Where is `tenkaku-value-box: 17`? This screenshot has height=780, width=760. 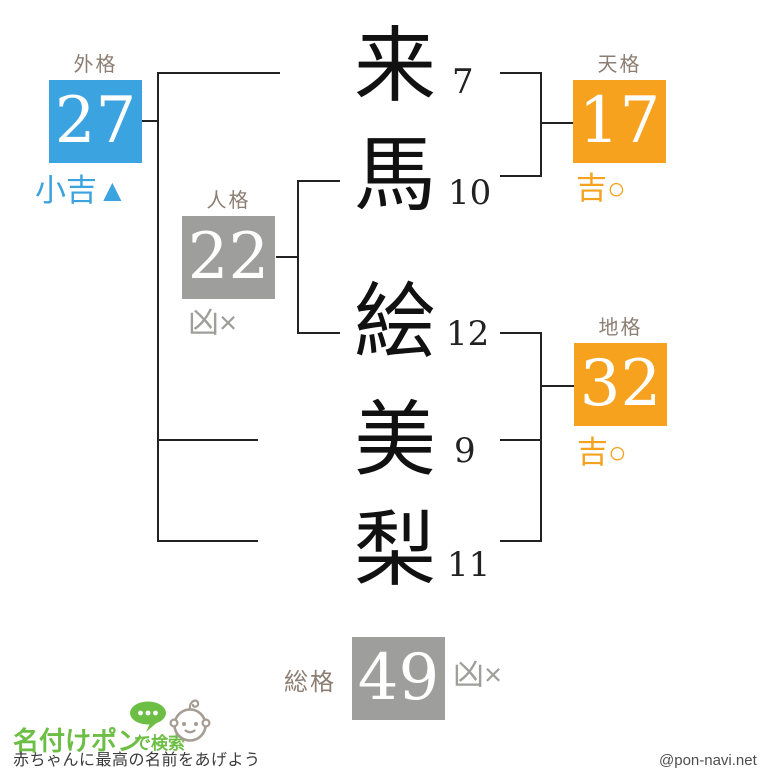 tenkaku-value-box: 17 is located at coordinates (619, 121).